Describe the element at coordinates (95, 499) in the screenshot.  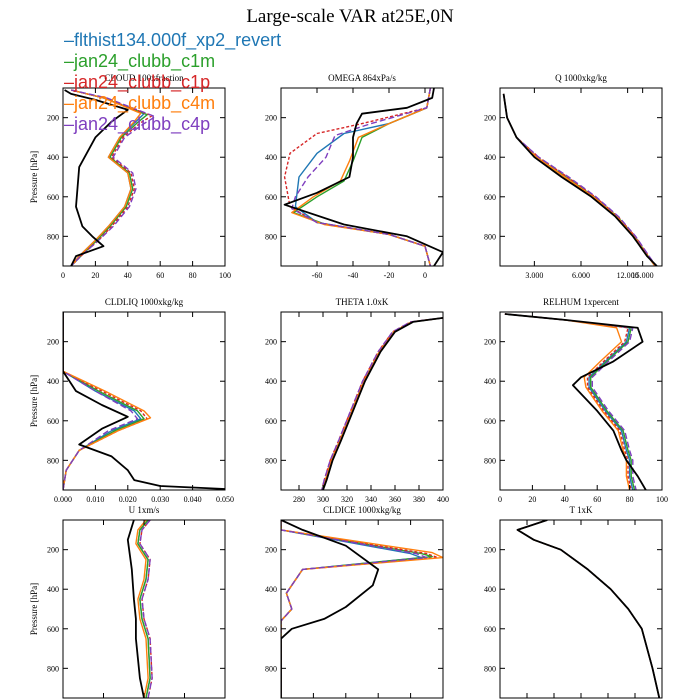
I see `x-tick-label: 0.010` at that location.